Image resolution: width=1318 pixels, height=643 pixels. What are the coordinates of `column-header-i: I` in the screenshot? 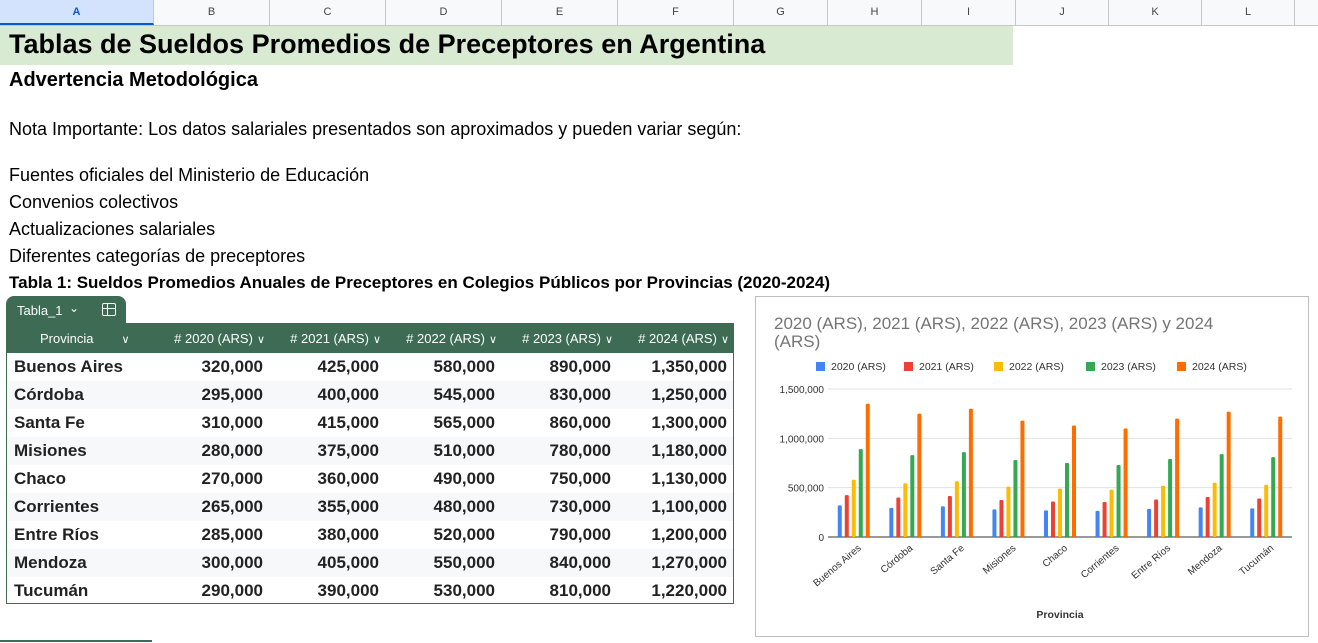 It's located at (969, 12).